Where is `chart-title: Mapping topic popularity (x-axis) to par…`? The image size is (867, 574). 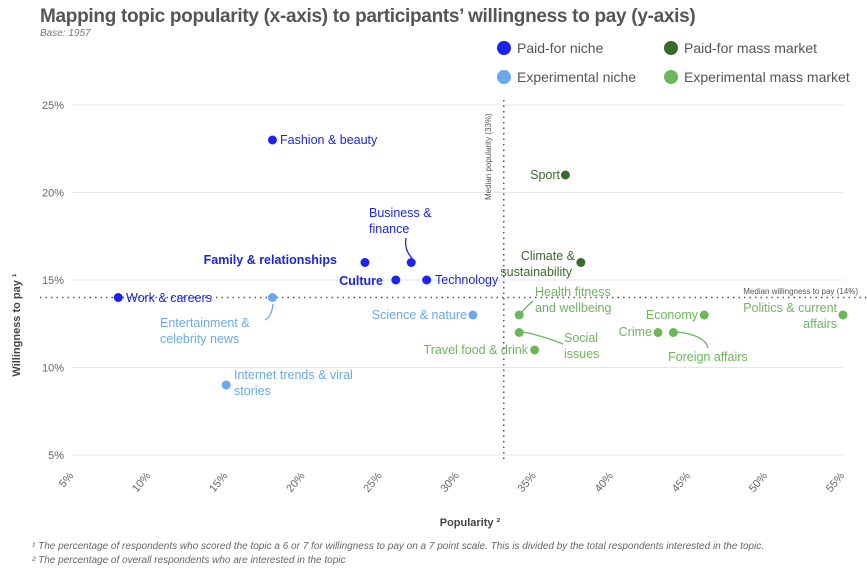 chart-title: Mapping topic popularity (x-axis) to par… is located at coordinates (368, 16).